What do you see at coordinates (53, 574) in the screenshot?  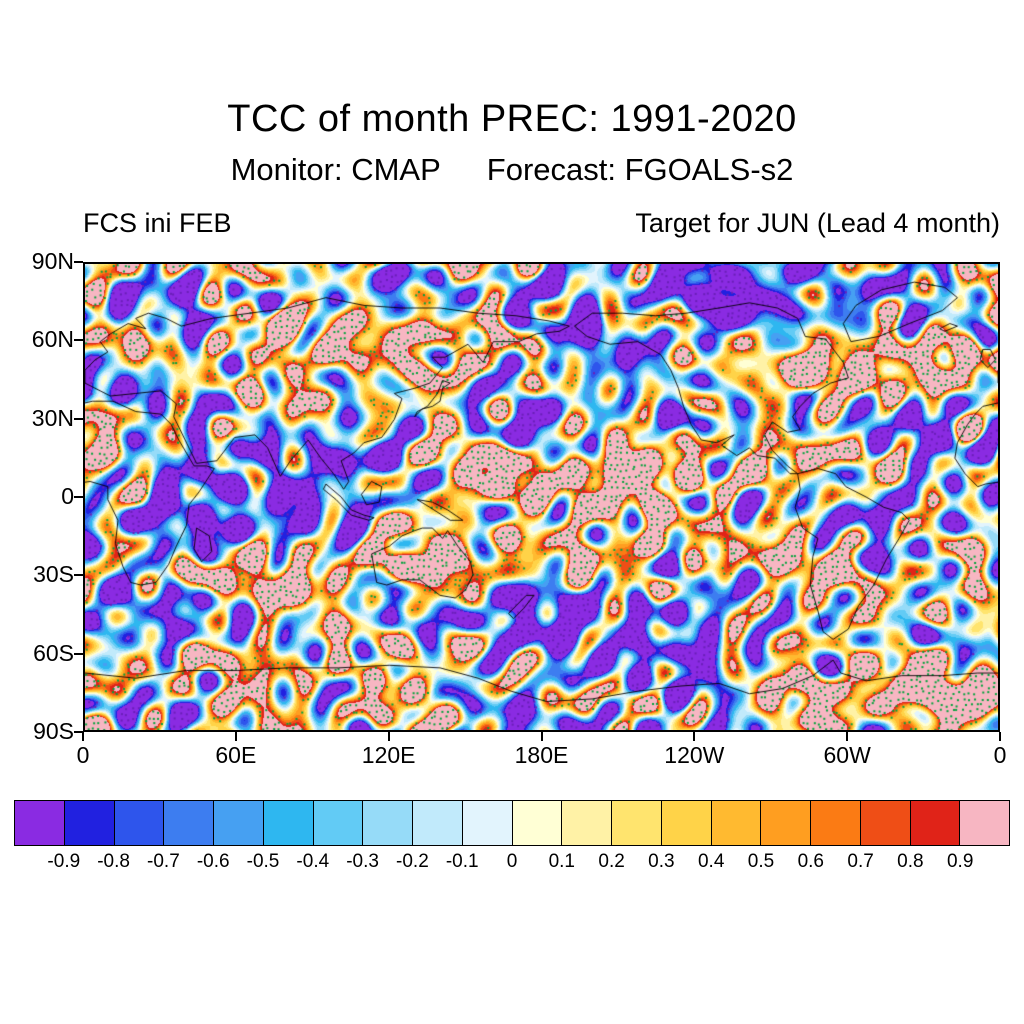 I see `y-axis-tick-label: 30S` at bounding box center [53, 574].